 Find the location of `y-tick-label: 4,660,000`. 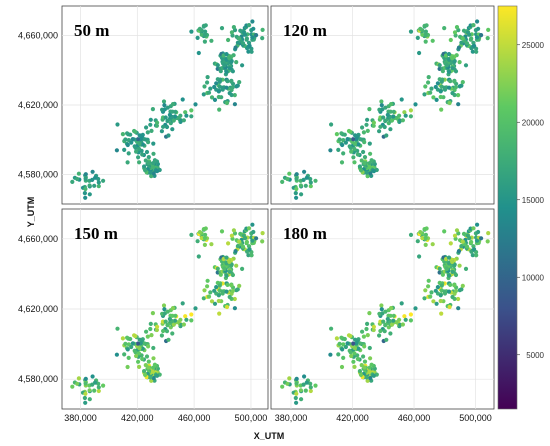

y-tick-label: 4,660,000 is located at coordinates (38, 239).